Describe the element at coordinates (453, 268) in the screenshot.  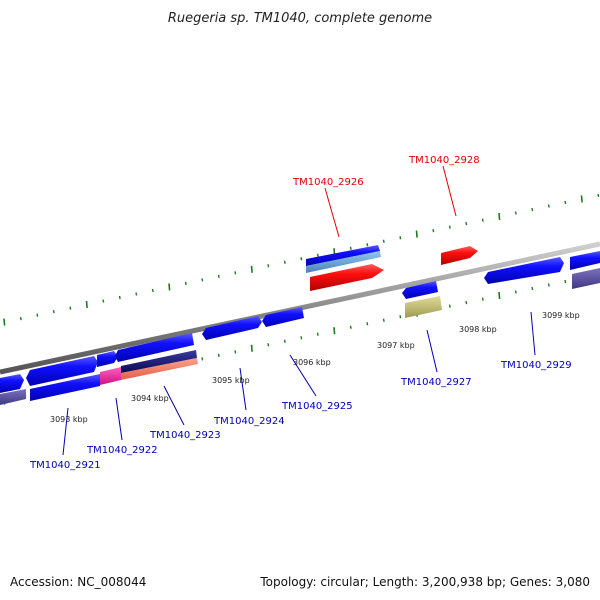
I see `forward-strand-genes` at that location.